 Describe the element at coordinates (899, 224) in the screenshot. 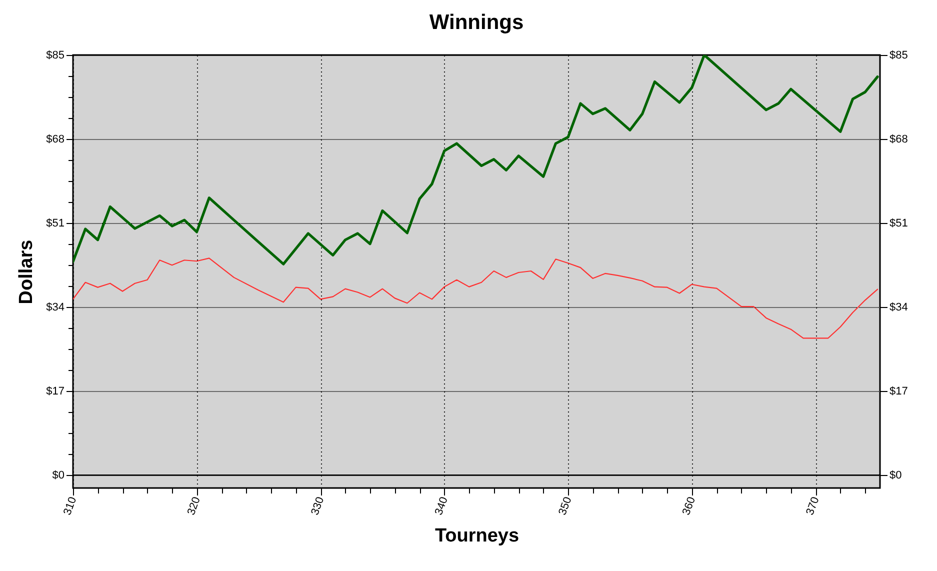

I see `y2-tick-label: $51` at that location.